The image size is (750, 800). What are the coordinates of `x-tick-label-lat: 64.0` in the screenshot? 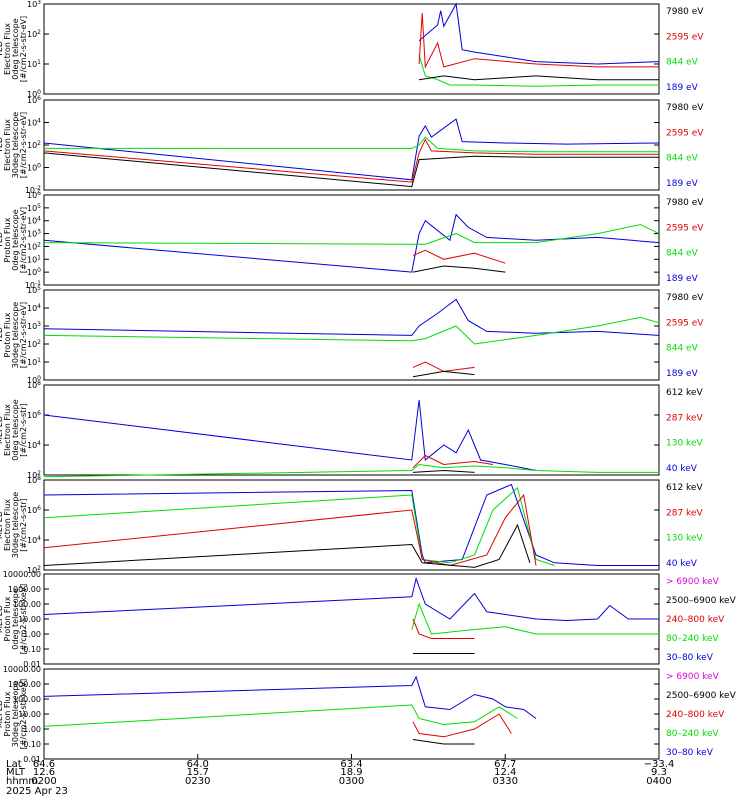 It's located at (198, 764).